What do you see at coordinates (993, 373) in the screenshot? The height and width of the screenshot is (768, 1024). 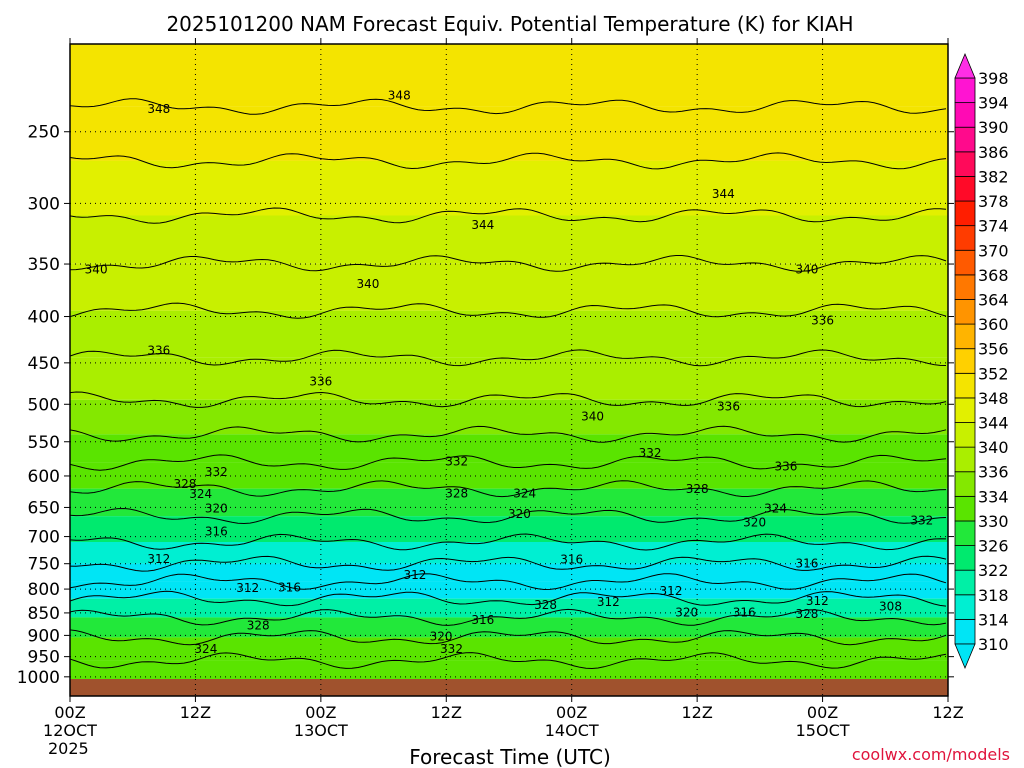 I see `colorbar-tick-label: 352` at bounding box center [993, 373].